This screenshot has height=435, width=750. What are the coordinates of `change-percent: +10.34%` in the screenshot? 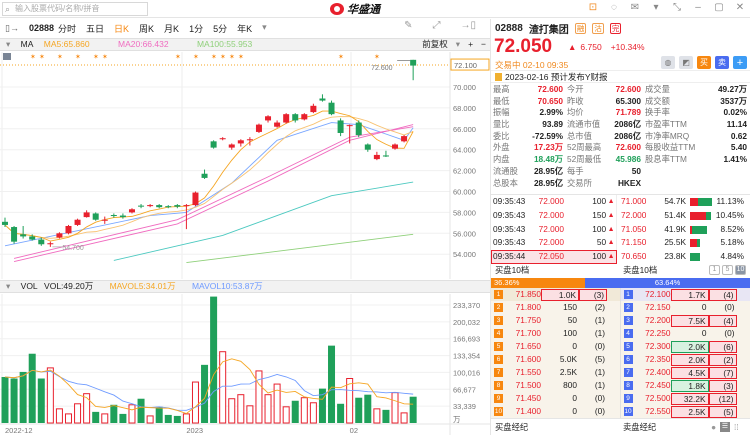 It's located at (627, 47).